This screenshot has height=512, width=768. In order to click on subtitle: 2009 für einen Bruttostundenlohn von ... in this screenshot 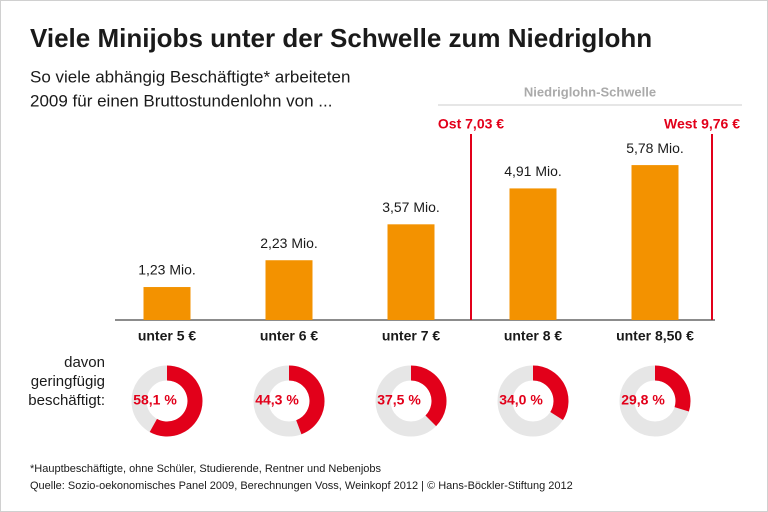, I will do `click(181, 100)`.